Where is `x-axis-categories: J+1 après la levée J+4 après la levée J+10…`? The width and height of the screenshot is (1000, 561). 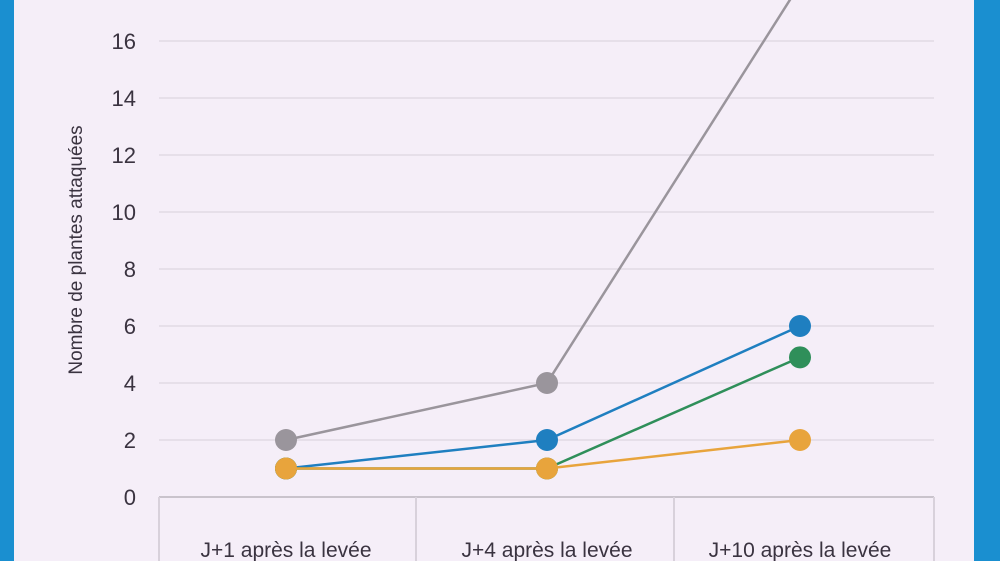 x-axis-categories: J+1 après la levée J+4 après la levée J+10… is located at coordinates (545, 550).